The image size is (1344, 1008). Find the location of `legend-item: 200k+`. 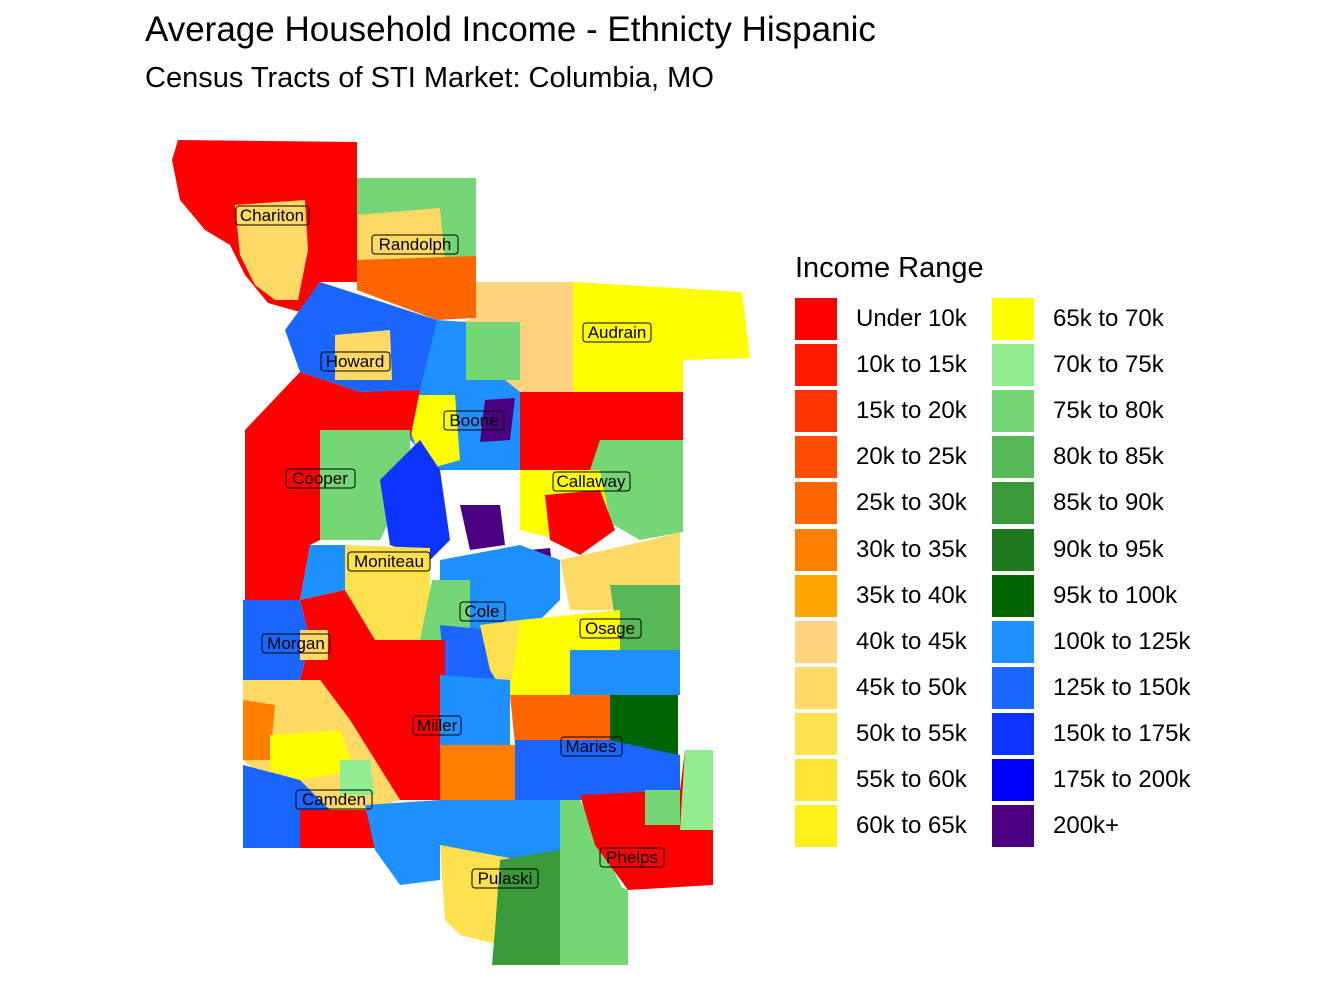

legend-item: 200k+ is located at coordinates (1090, 826).